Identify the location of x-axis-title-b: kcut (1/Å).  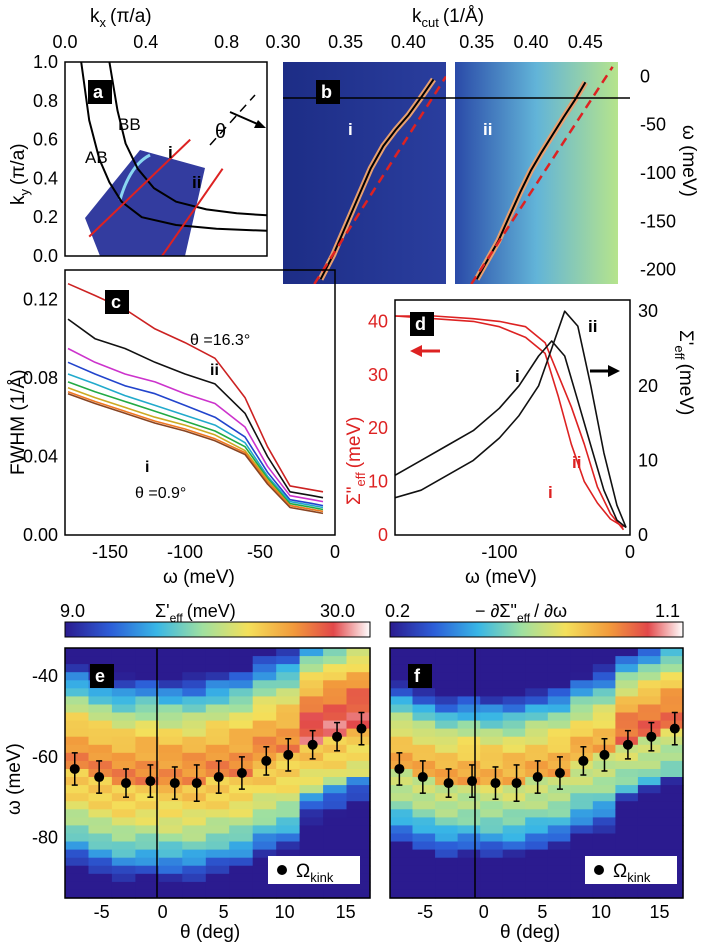
(448, 18).